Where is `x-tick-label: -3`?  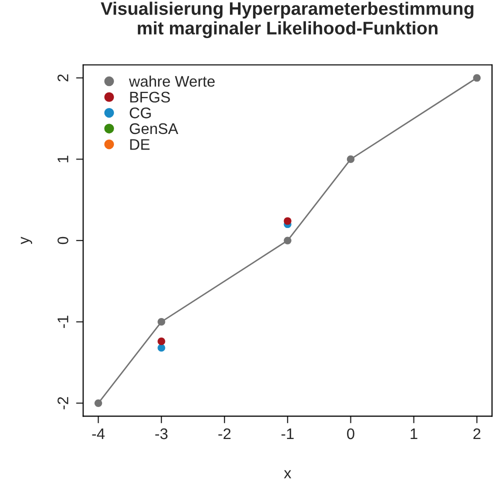 x-tick-label: -3 is located at coordinates (161, 434).